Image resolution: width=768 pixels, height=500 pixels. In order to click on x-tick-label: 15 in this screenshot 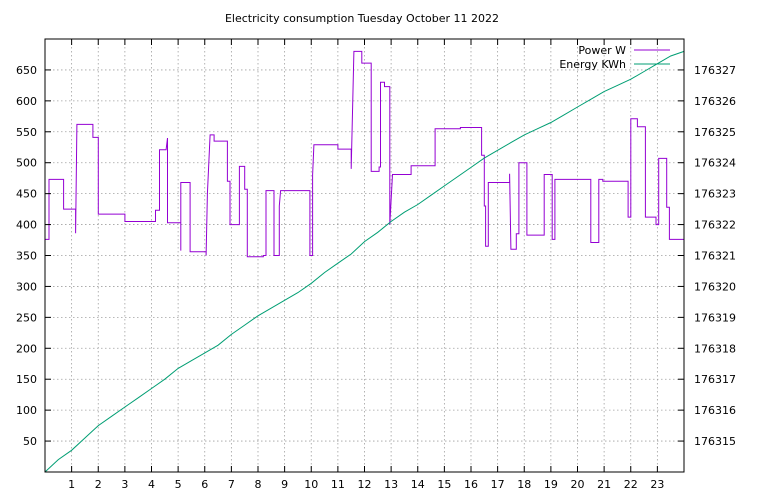, I will do `click(444, 484)`.